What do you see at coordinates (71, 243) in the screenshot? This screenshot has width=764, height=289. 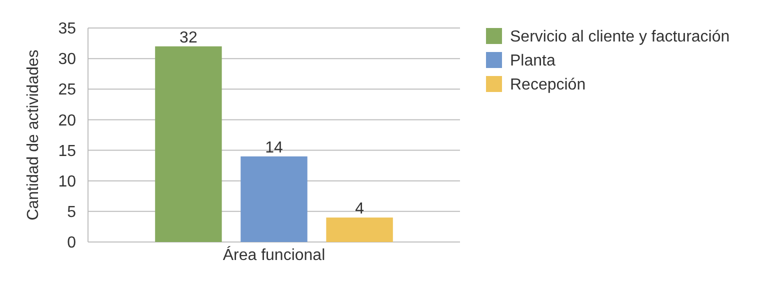 I see `y-tick-label: 0` at bounding box center [71, 243].